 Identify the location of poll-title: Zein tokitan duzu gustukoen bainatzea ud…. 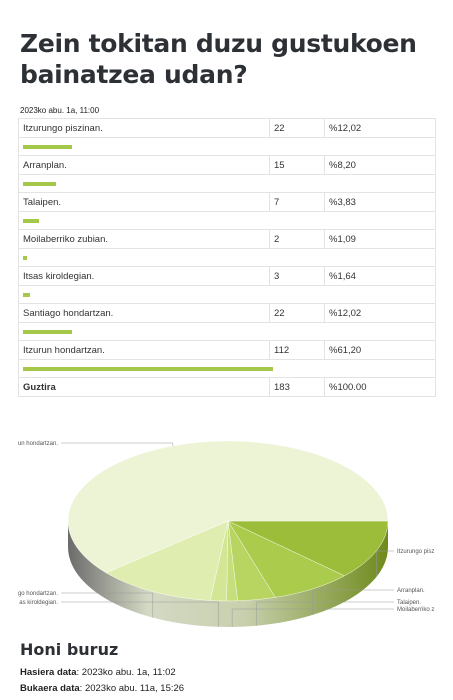
(218, 59).